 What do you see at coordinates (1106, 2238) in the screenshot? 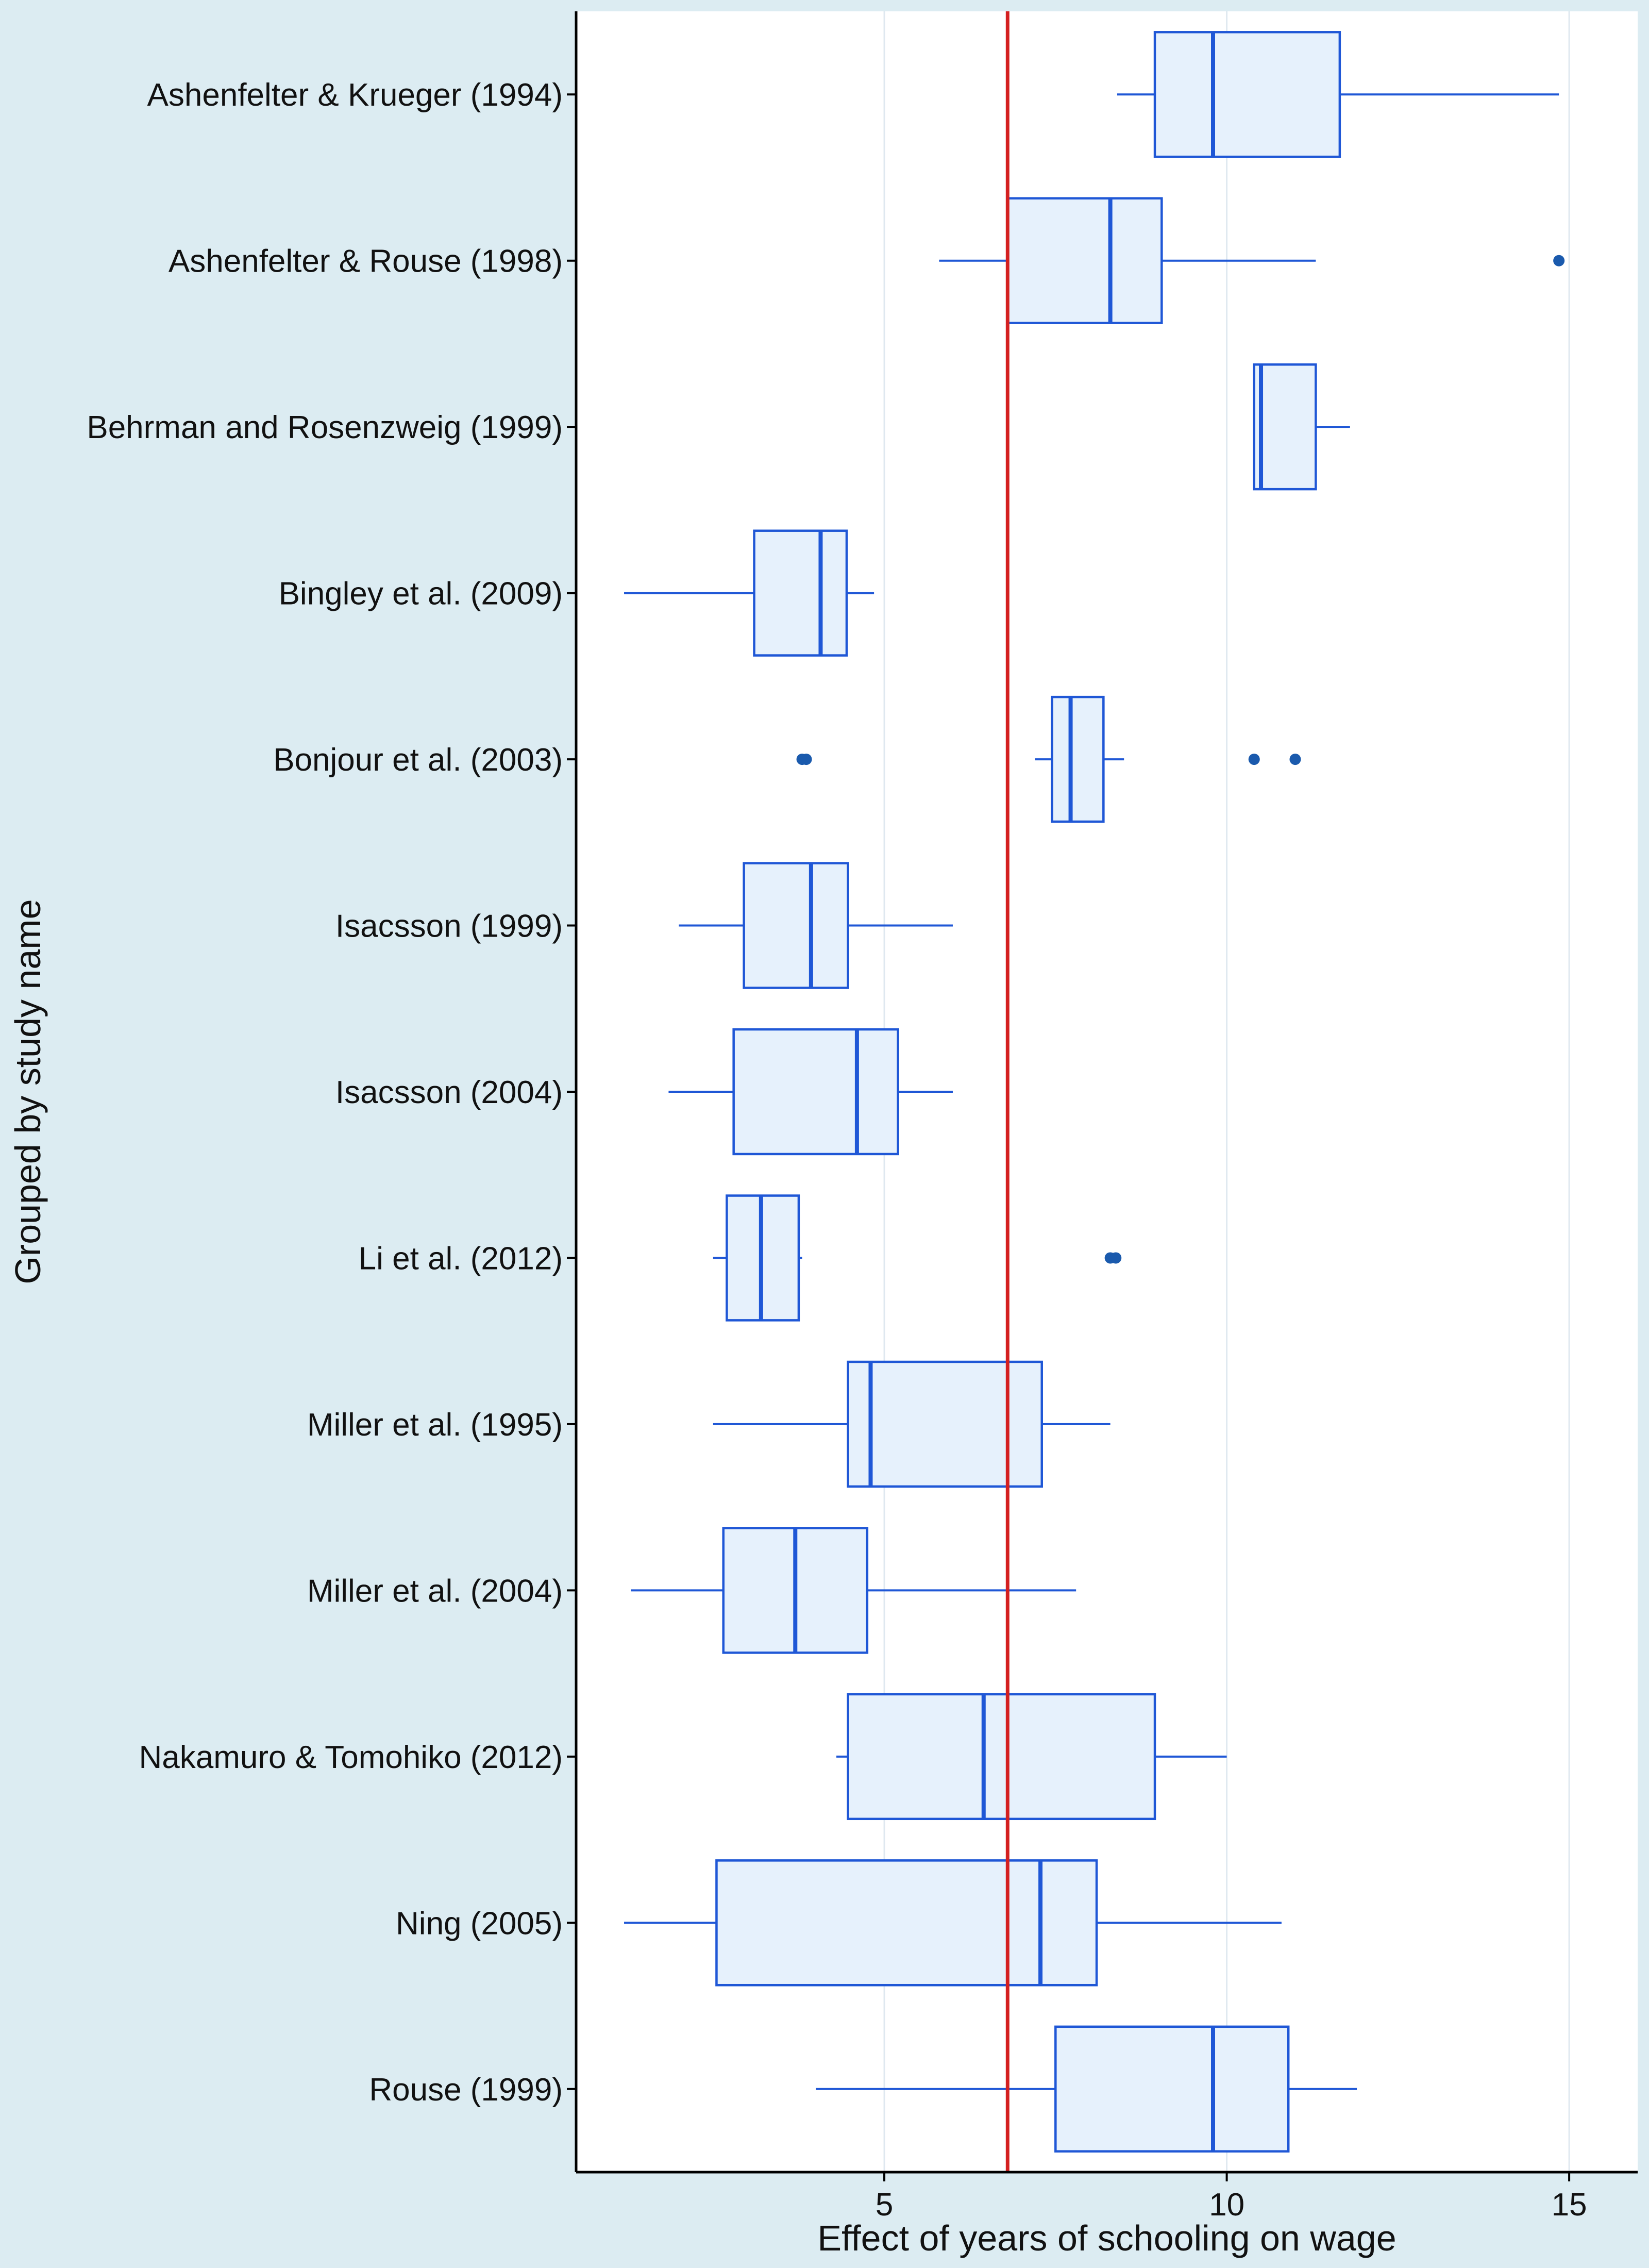
I see `x-axis-title: Effect of years of schooling on wage` at bounding box center [1106, 2238].